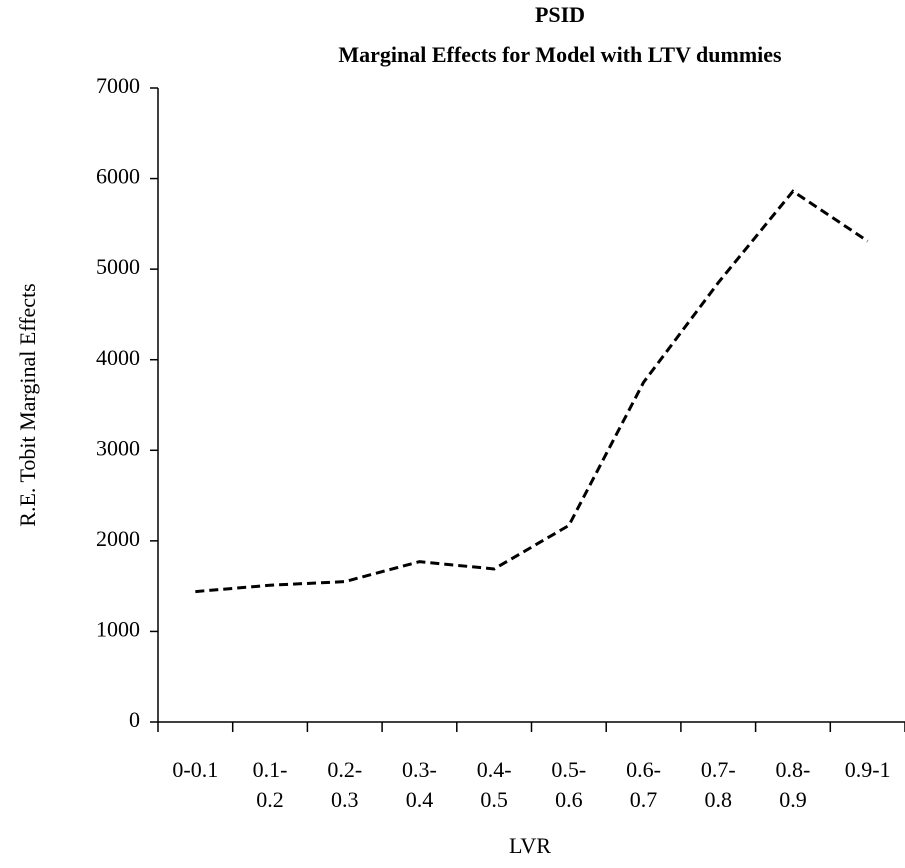 This screenshot has width=905, height=868. What do you see at coordinates (118, 628) in the screenshot?
I see `y-tick-label: 1000` at bounding box center [118, 628].